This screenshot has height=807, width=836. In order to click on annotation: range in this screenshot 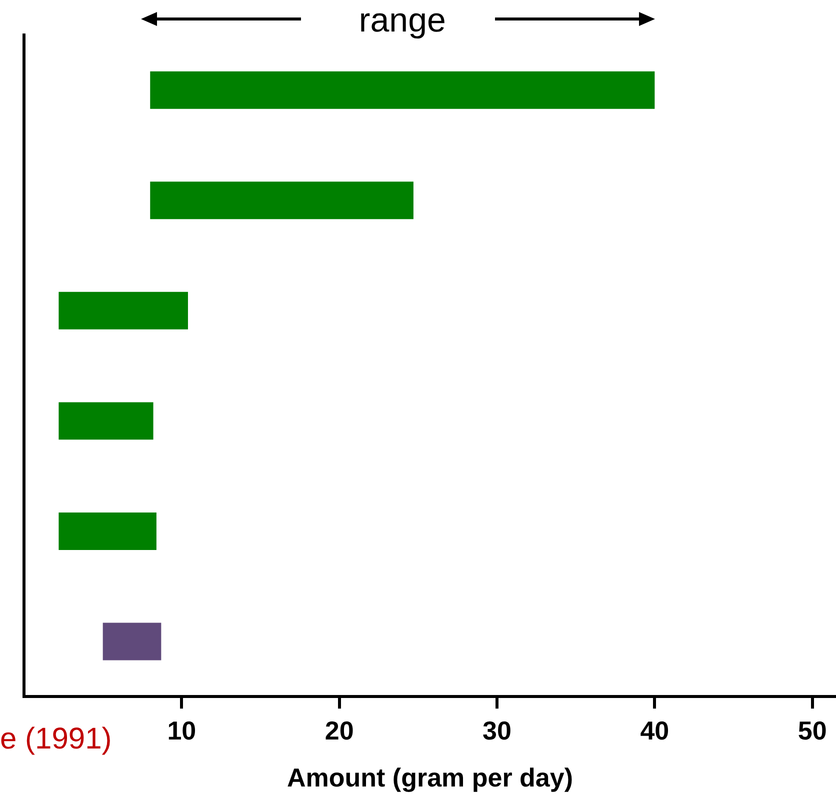, I will do `click(402, 20)`.